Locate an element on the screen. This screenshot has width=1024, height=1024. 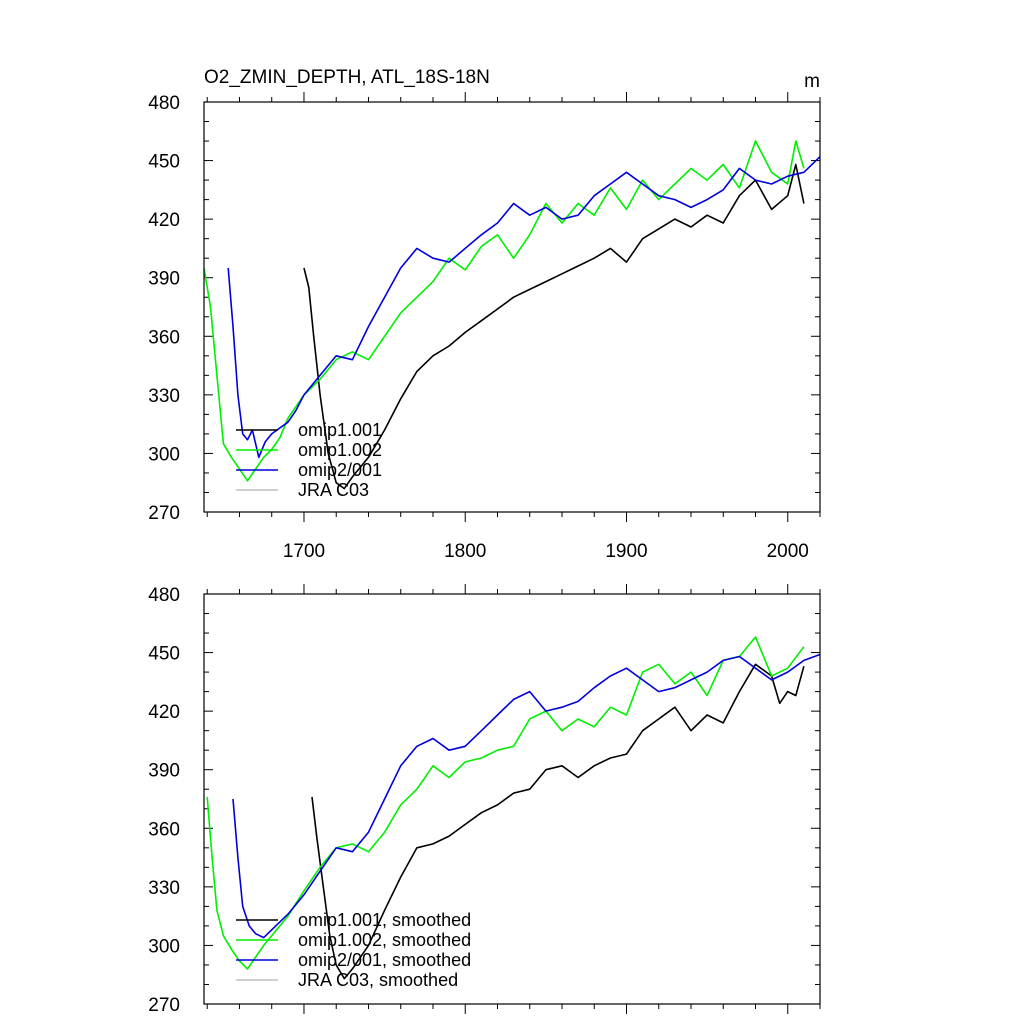
legend-label: omip1.001, smoothed is located at coordinates (384, 920).